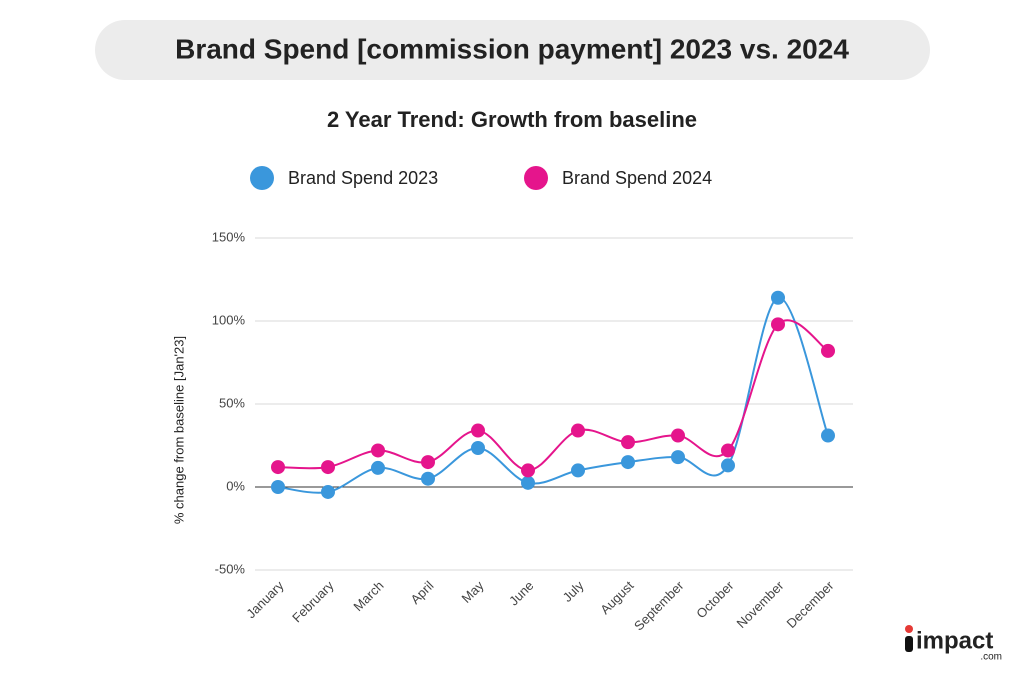 The height and width of the screenshot is (680, 1024). What do you see at coordinates (368, 596) in the screenshot?
I see `x-tick-label: March` at bounding box center [368, 596].